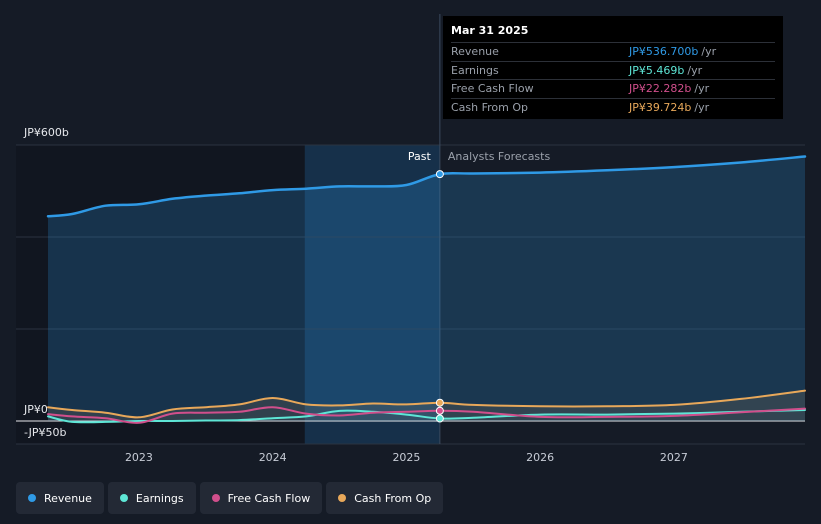 This screenshot has width=821, height=524. I want to click on series-line-earnings, so click(426, 416).